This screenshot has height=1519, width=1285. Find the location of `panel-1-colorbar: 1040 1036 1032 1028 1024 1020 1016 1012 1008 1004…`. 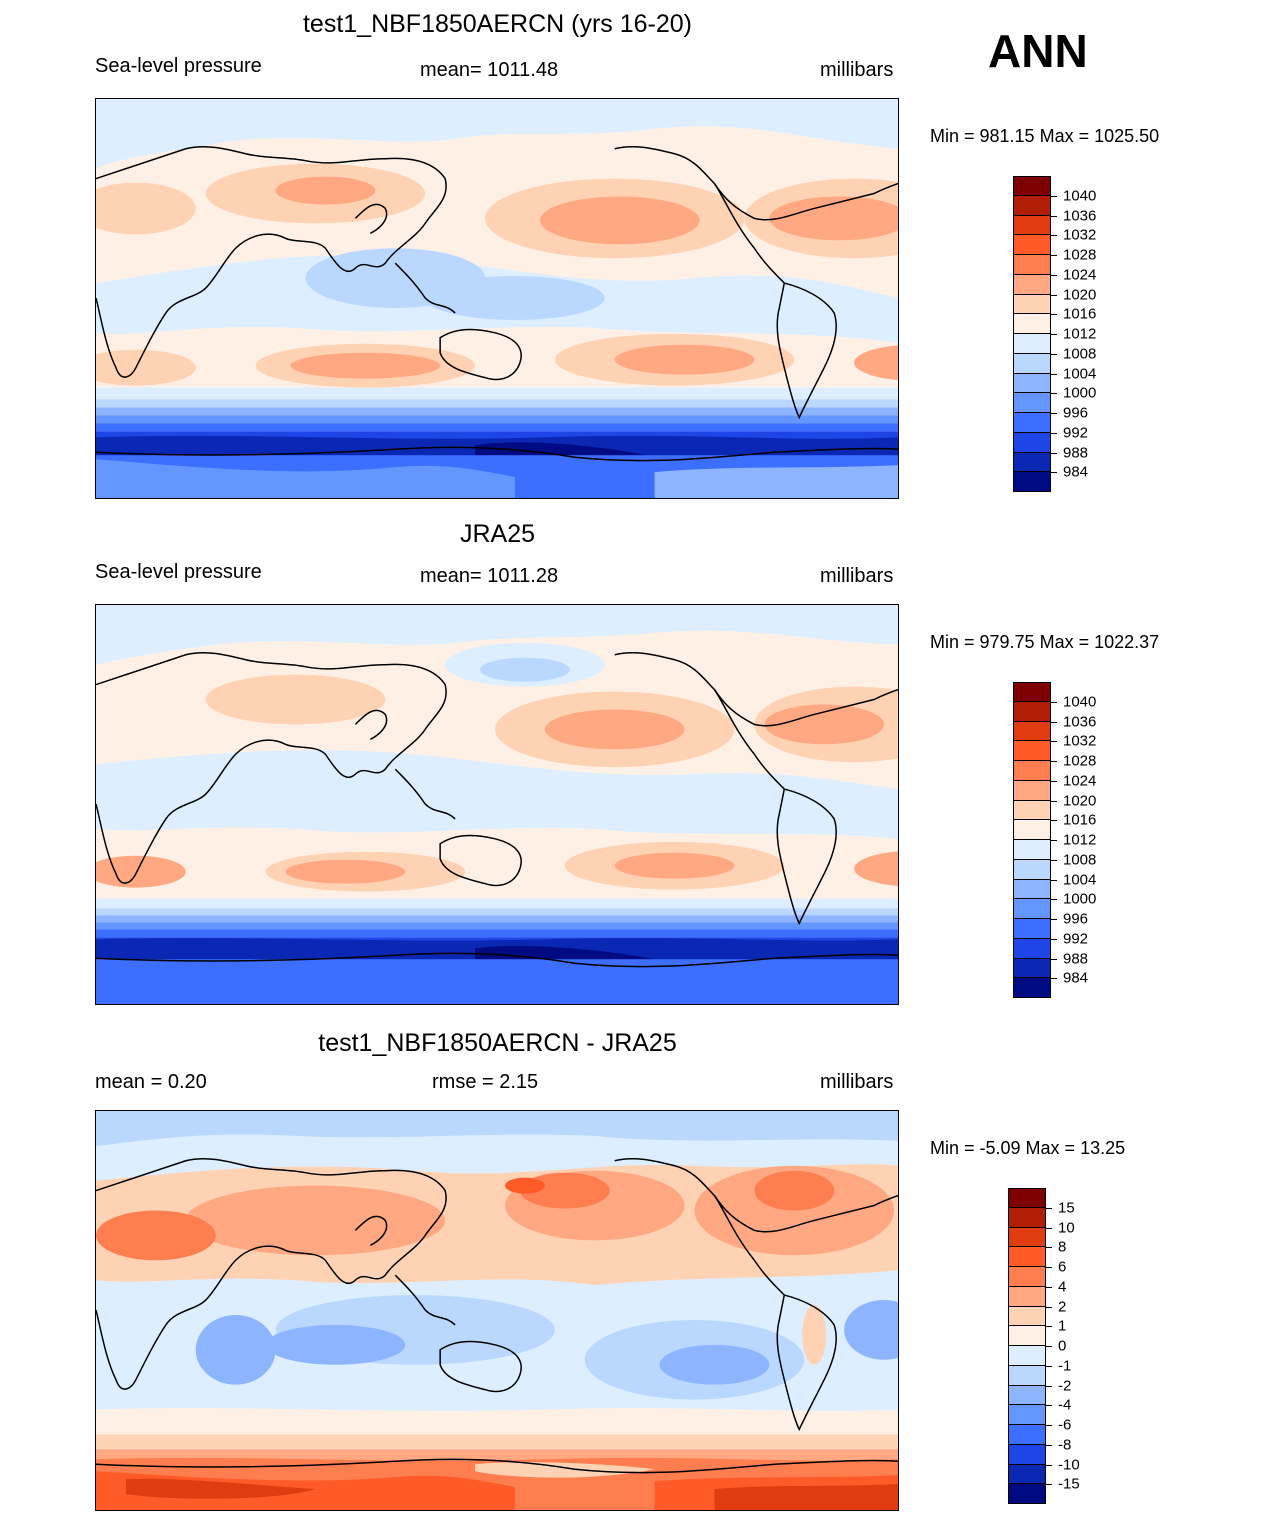

panel-1-colorbar: 1040 1036 1032 1028 1024 1020 1016 1012 1008 1004… is located at coordinates (1058, 334).